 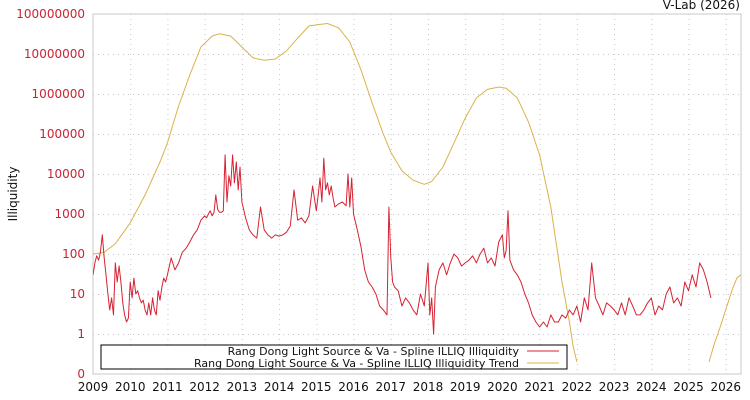 What do you see at coordinates (73, 254) in the screenshot?
I see `y-tick-label: 100` at bounding box center [73, 254].